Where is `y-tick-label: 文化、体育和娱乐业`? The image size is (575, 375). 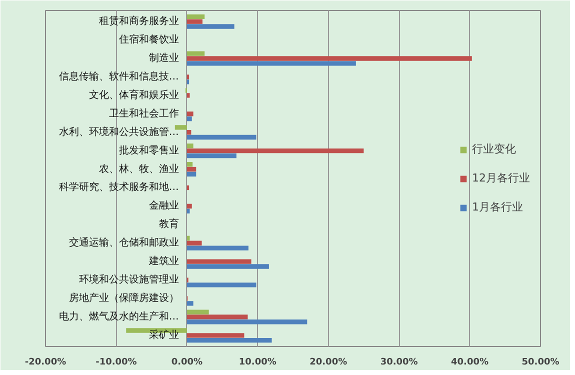 y-tick-label: 文化、体育和娱乐业 is located at coordinates (133, 94).